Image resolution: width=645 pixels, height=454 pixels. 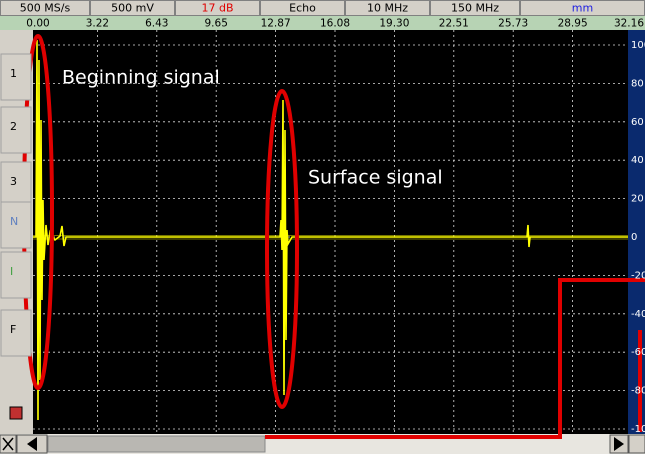 What do you see at coordinates (11, 271) in the screenshot?
I see `side-button-label: I` at bounding box center [11, 271].